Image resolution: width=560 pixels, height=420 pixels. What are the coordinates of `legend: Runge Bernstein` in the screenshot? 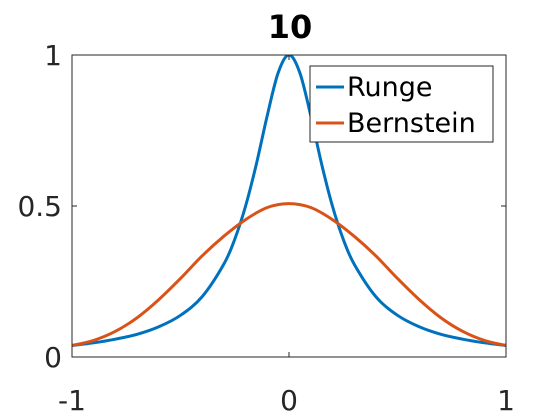 It's located at (401, 104).